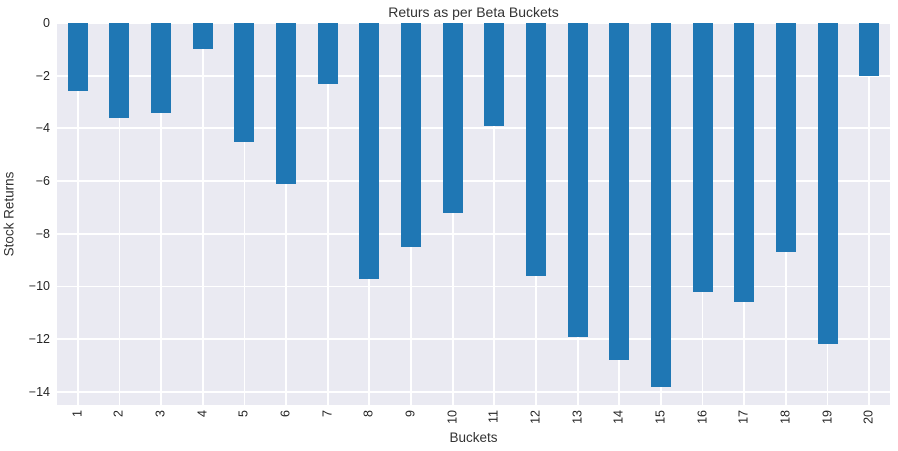 Image resolution: width=898 pixels, height=451 pixels. Describe the element at coordinates (39, 286) in the screenshot. I see `y-tick-label: −10` at that location.